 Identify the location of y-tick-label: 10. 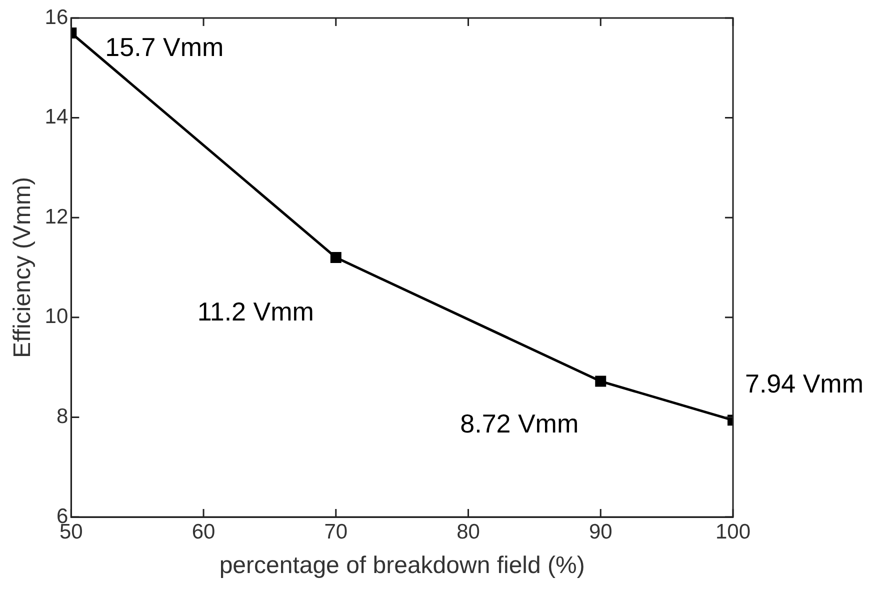
(56, 316).